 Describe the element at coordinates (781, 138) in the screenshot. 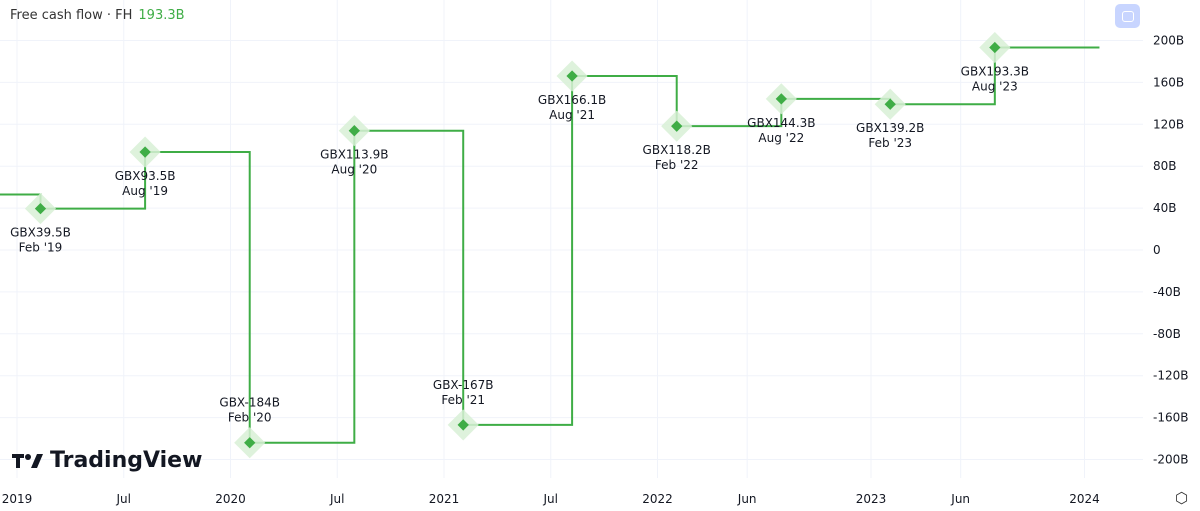

I see `data-date-label: Aug '22` at that location.